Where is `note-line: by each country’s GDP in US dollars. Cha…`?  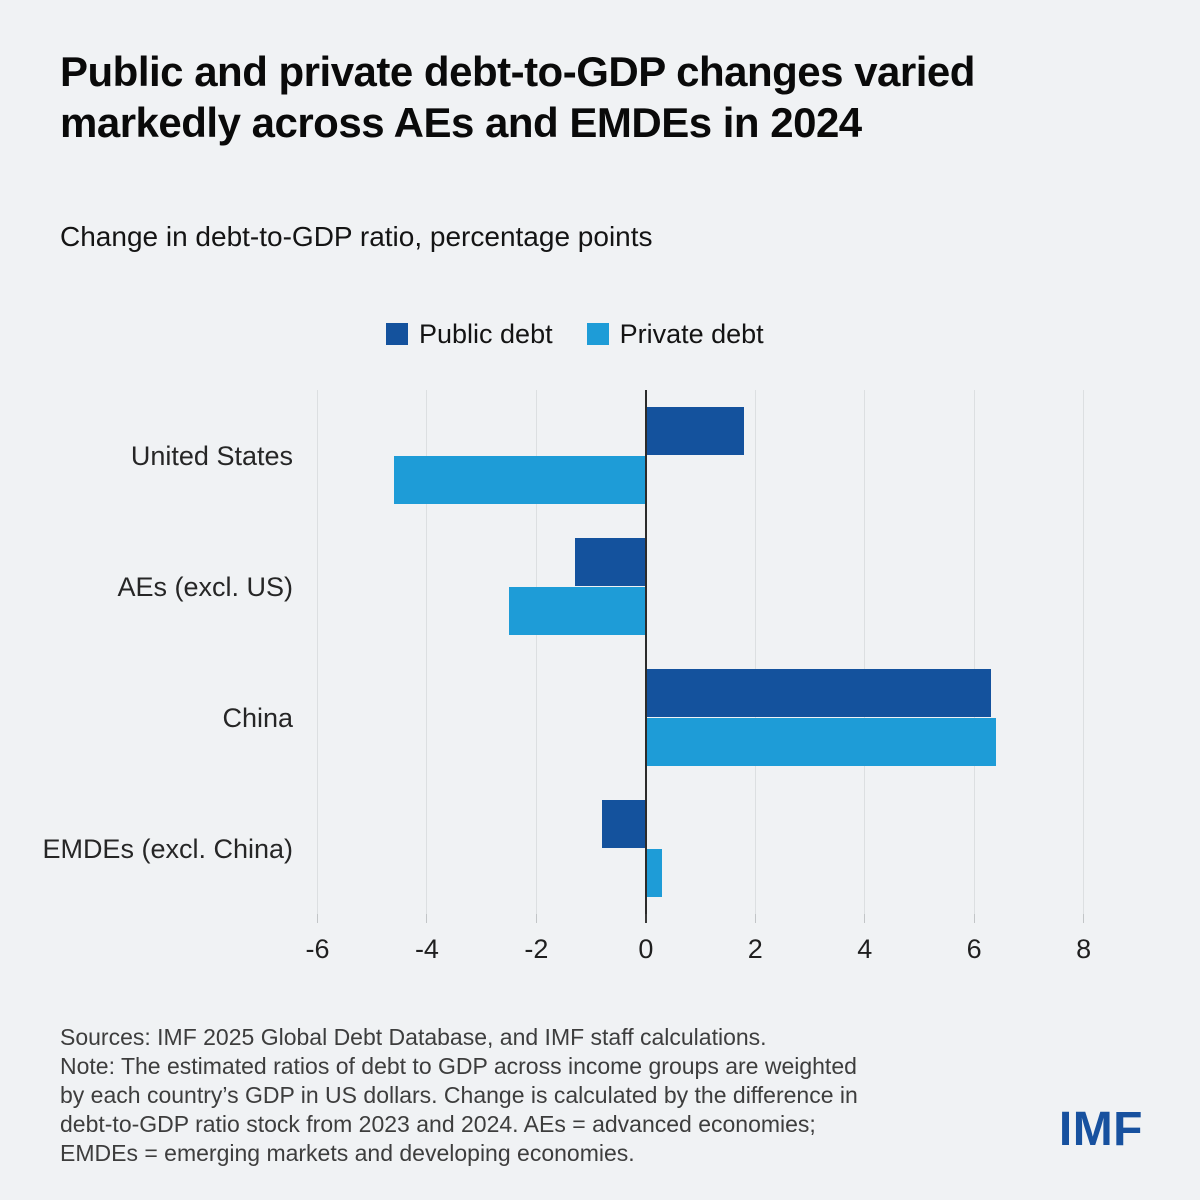 note-line: by each country’s GDP in US dollars. Cha… is located at coordinates (459, 1095).